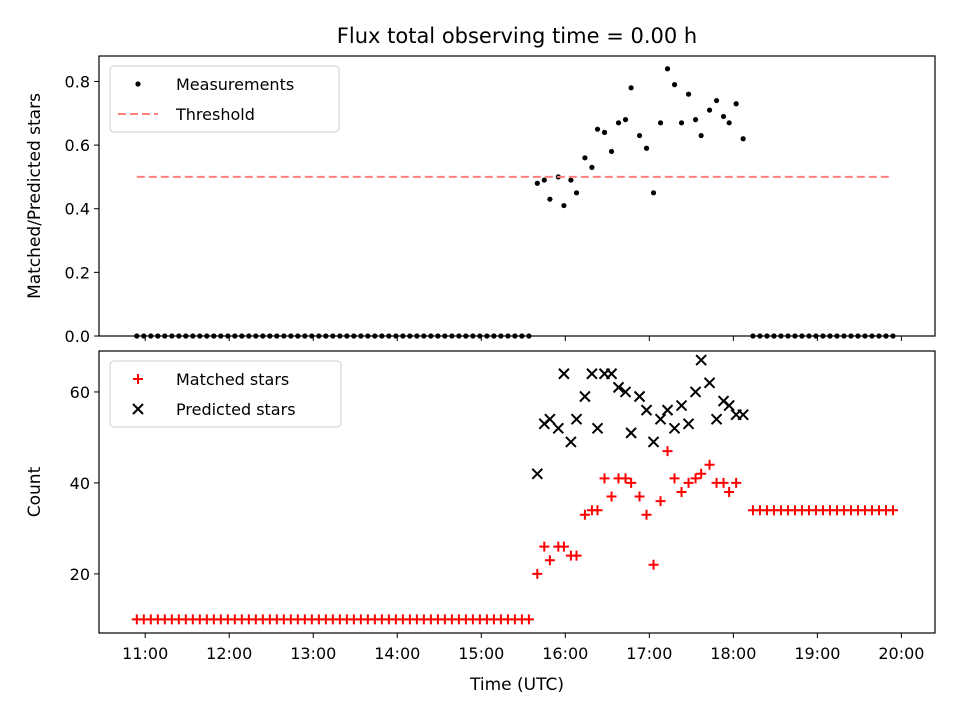  What do you see at coordinates (565, 653) in the screenshot?
I see `x-tick-label: 16:00` at bounding box center [565, 653].